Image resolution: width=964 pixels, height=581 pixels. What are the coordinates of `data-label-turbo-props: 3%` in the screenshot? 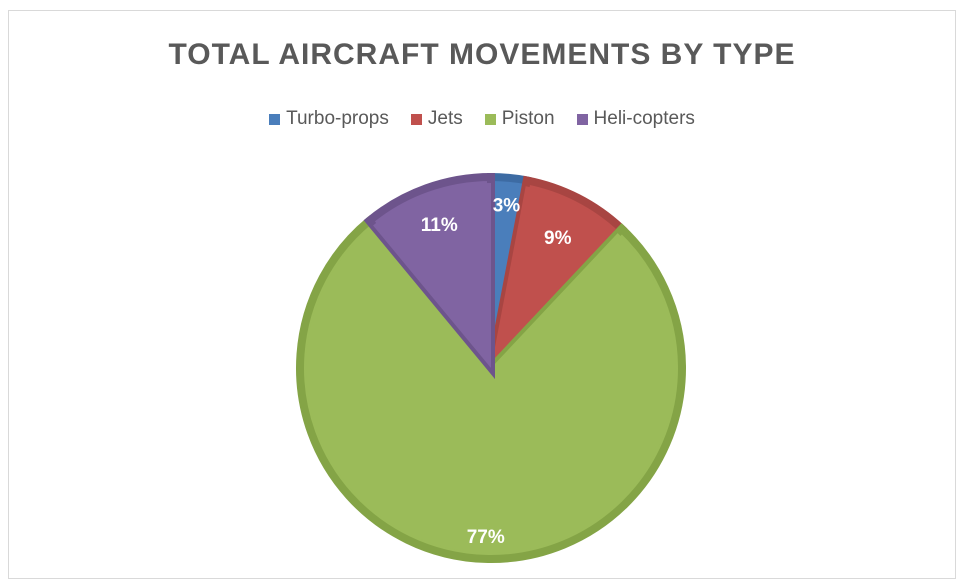 It's located at (507, 205).